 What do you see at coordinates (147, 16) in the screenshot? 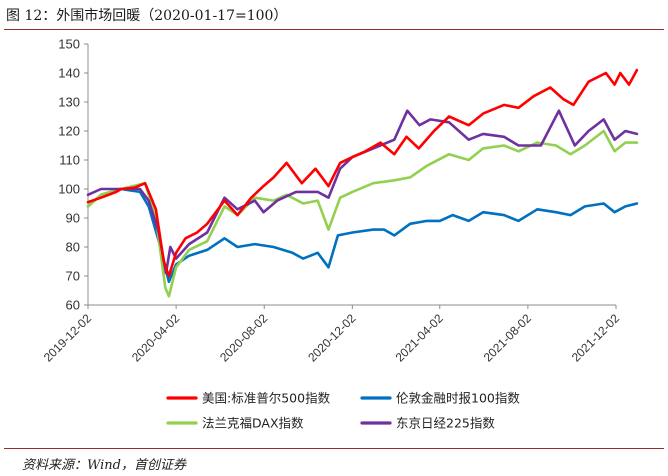
I see `figure-title: 图 12：外围市场回暖（2020-01-17=100）` at bounding box center [147, 16].